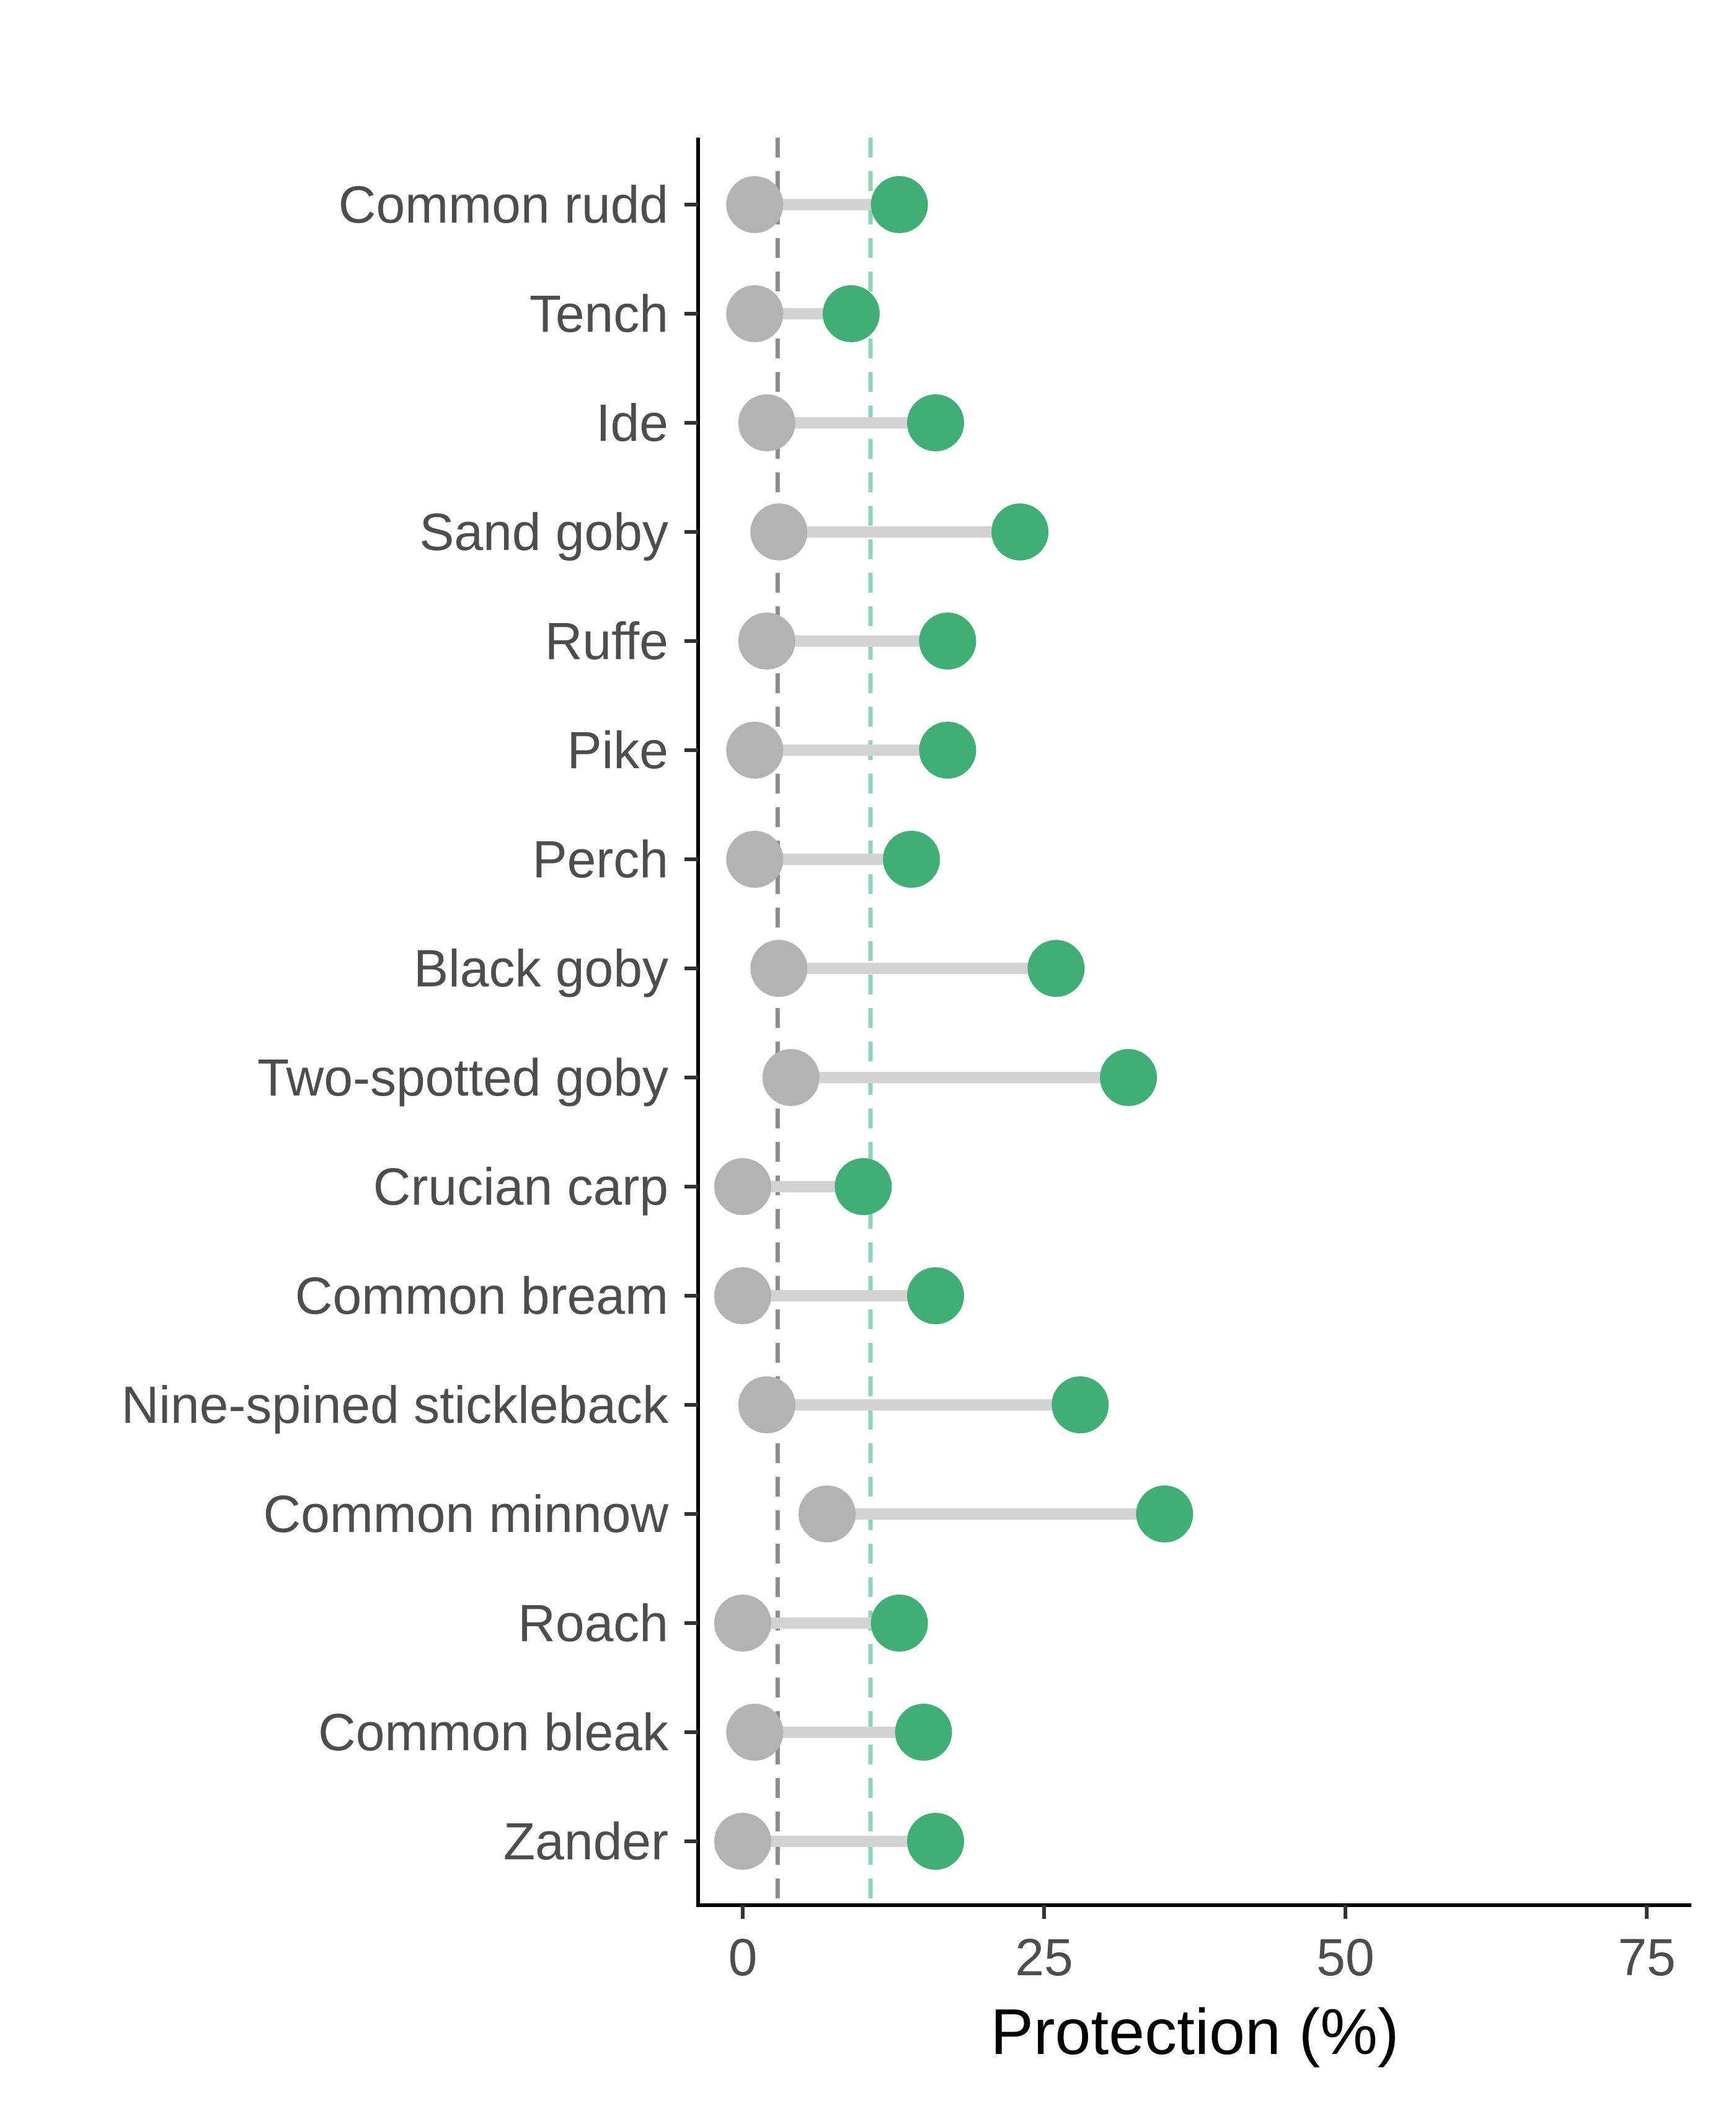  What do you see at coordinates (593, 1623) in the screenshot?
I see `y-tick-label: Roach` at bounding box center [593, 1623].